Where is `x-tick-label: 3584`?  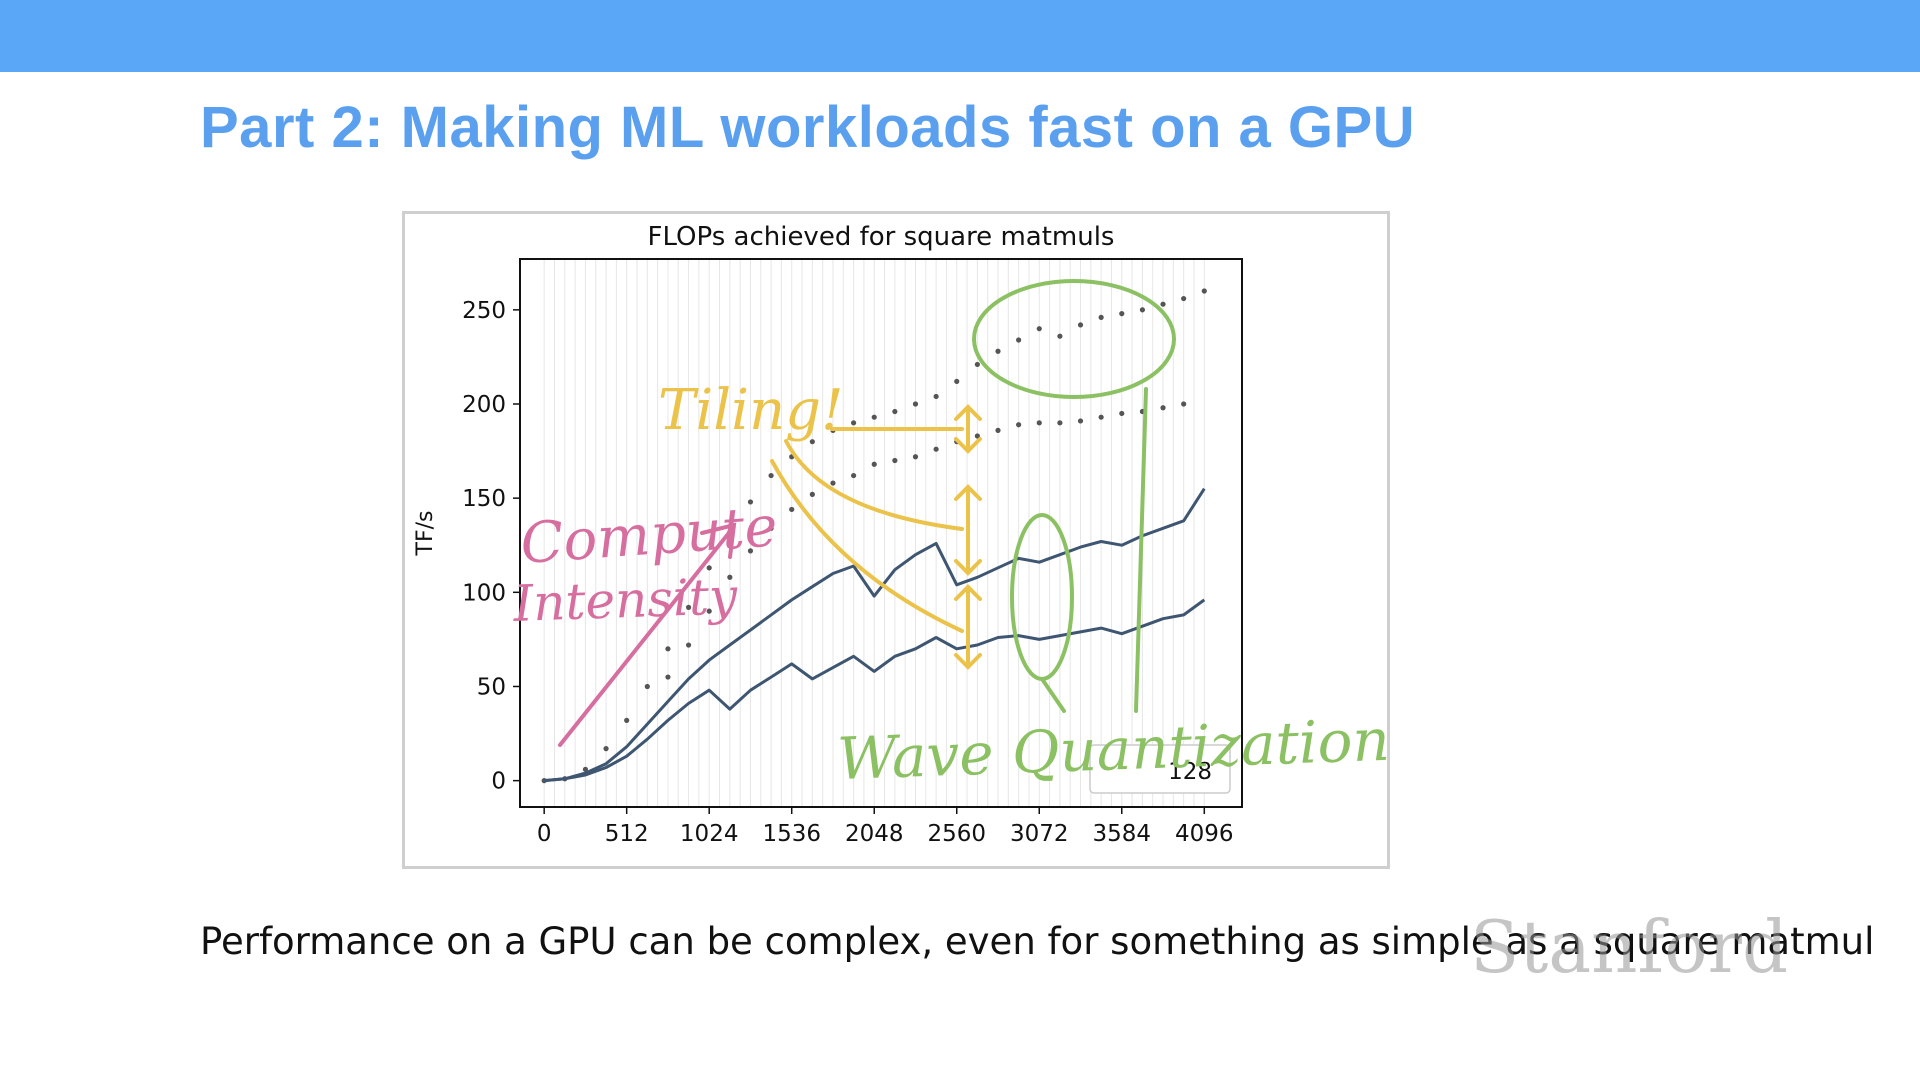 x-tick-label: 3584 is located at coordinates (1122, 834).